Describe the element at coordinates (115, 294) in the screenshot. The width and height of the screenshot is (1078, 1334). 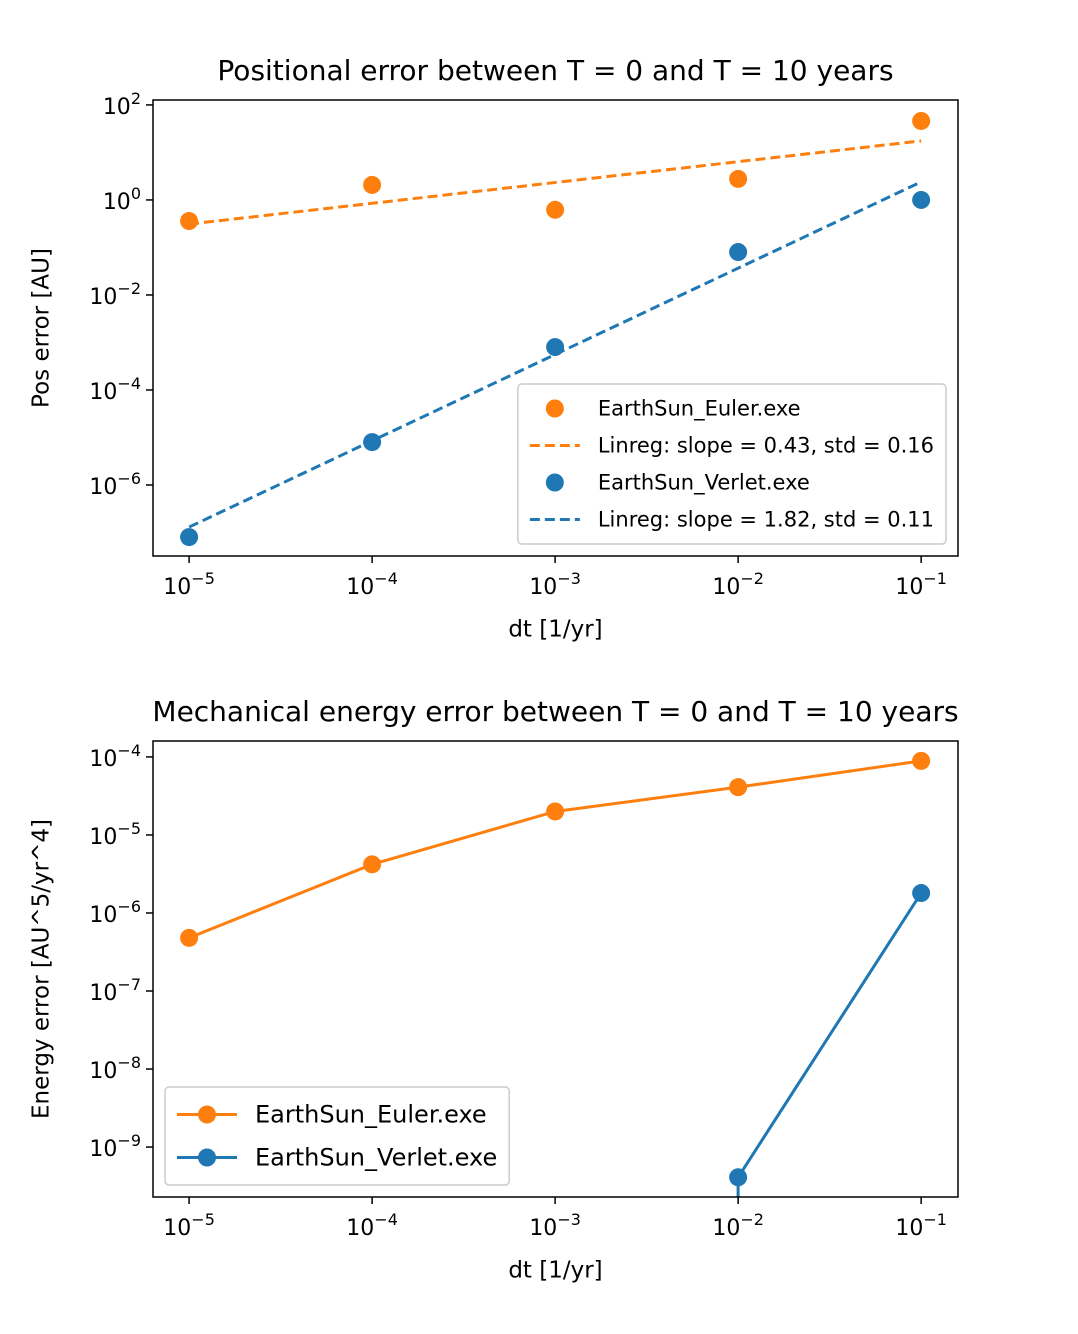
I see `y-tick-label: 10⁻²` at that location.